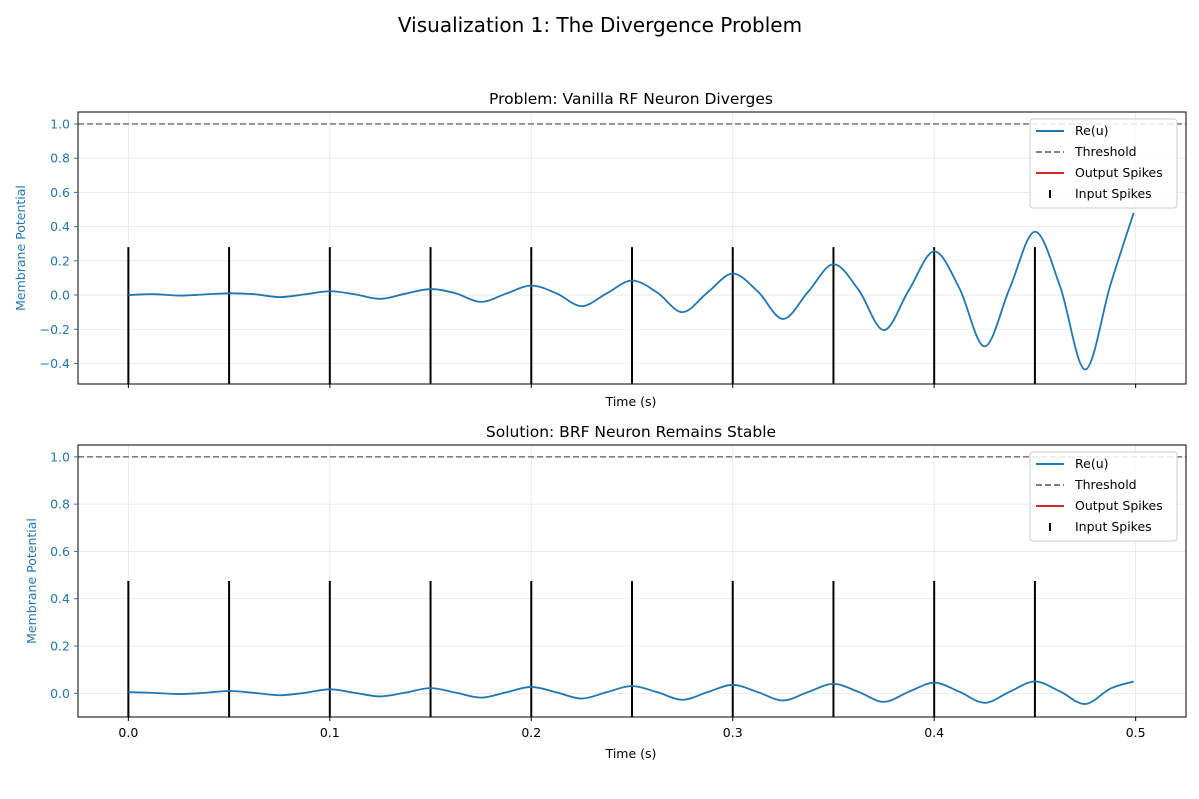  I want to click on figure-title: Visualization 1: The Divergence Problem, so click(600, 25).